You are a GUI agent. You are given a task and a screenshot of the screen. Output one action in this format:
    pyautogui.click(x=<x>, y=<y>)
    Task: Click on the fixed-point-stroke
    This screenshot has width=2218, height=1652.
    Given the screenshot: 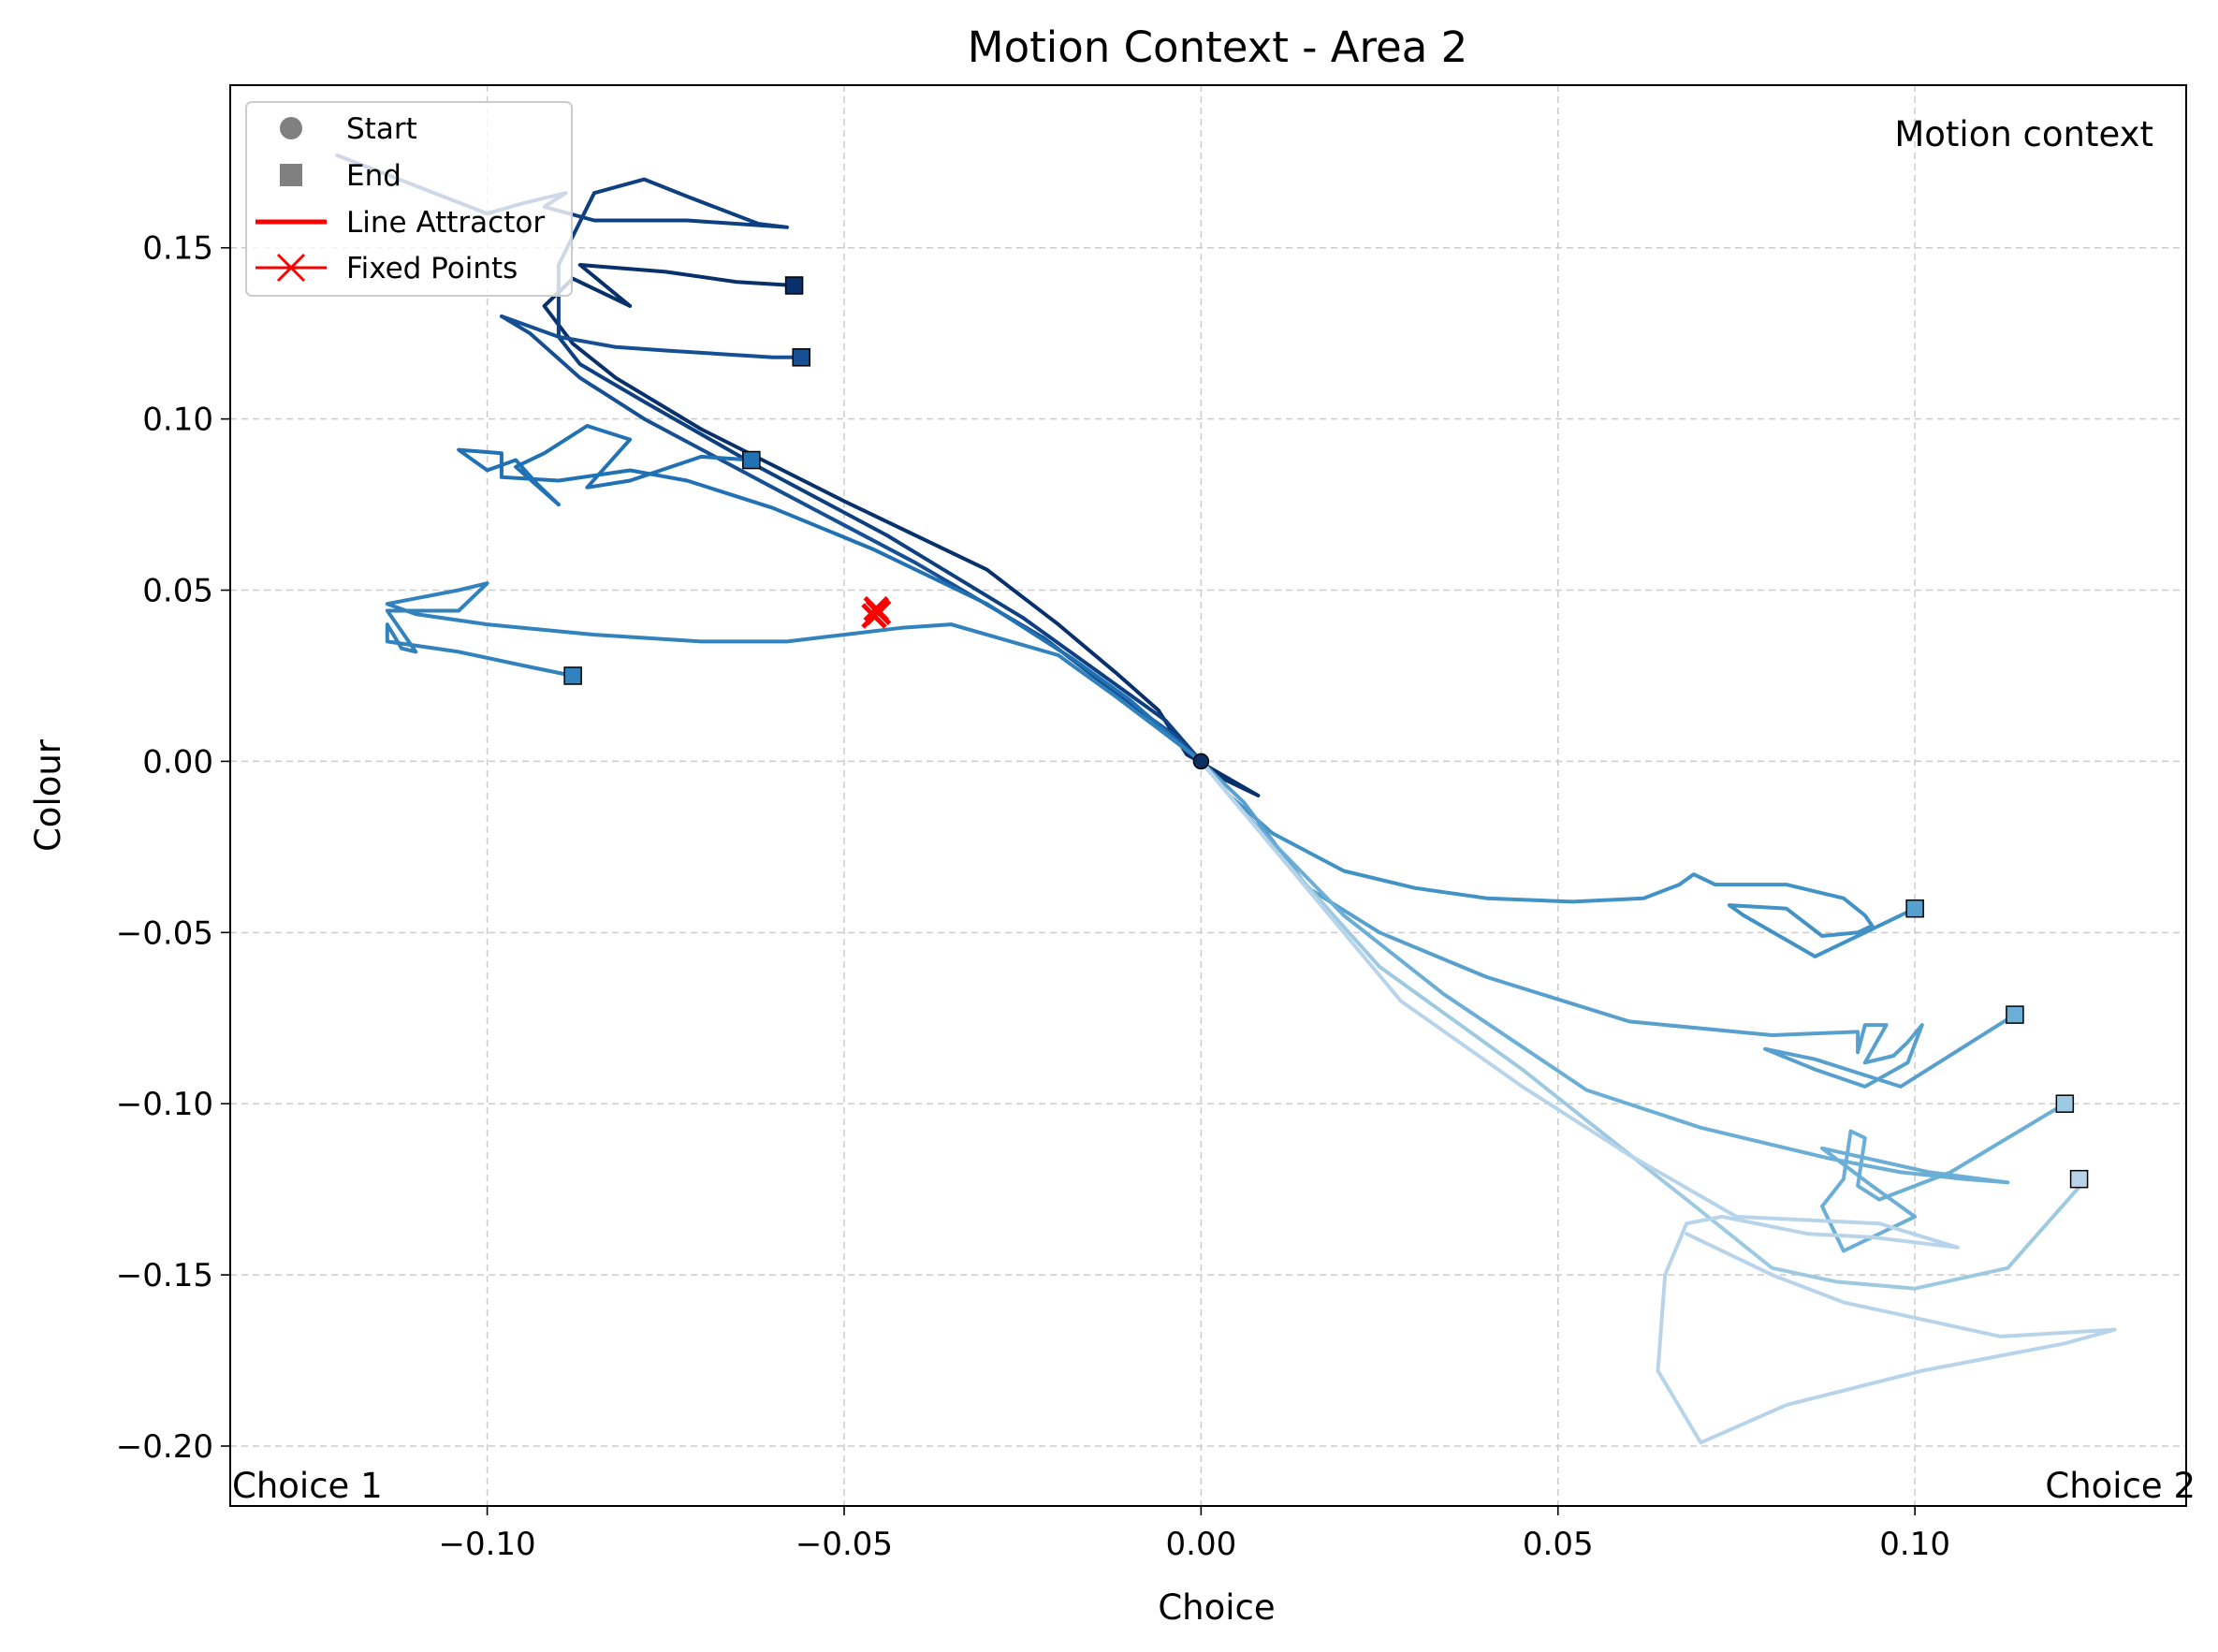 What is the action you would take?
    pyautogui.click(x=879, y=612)
    